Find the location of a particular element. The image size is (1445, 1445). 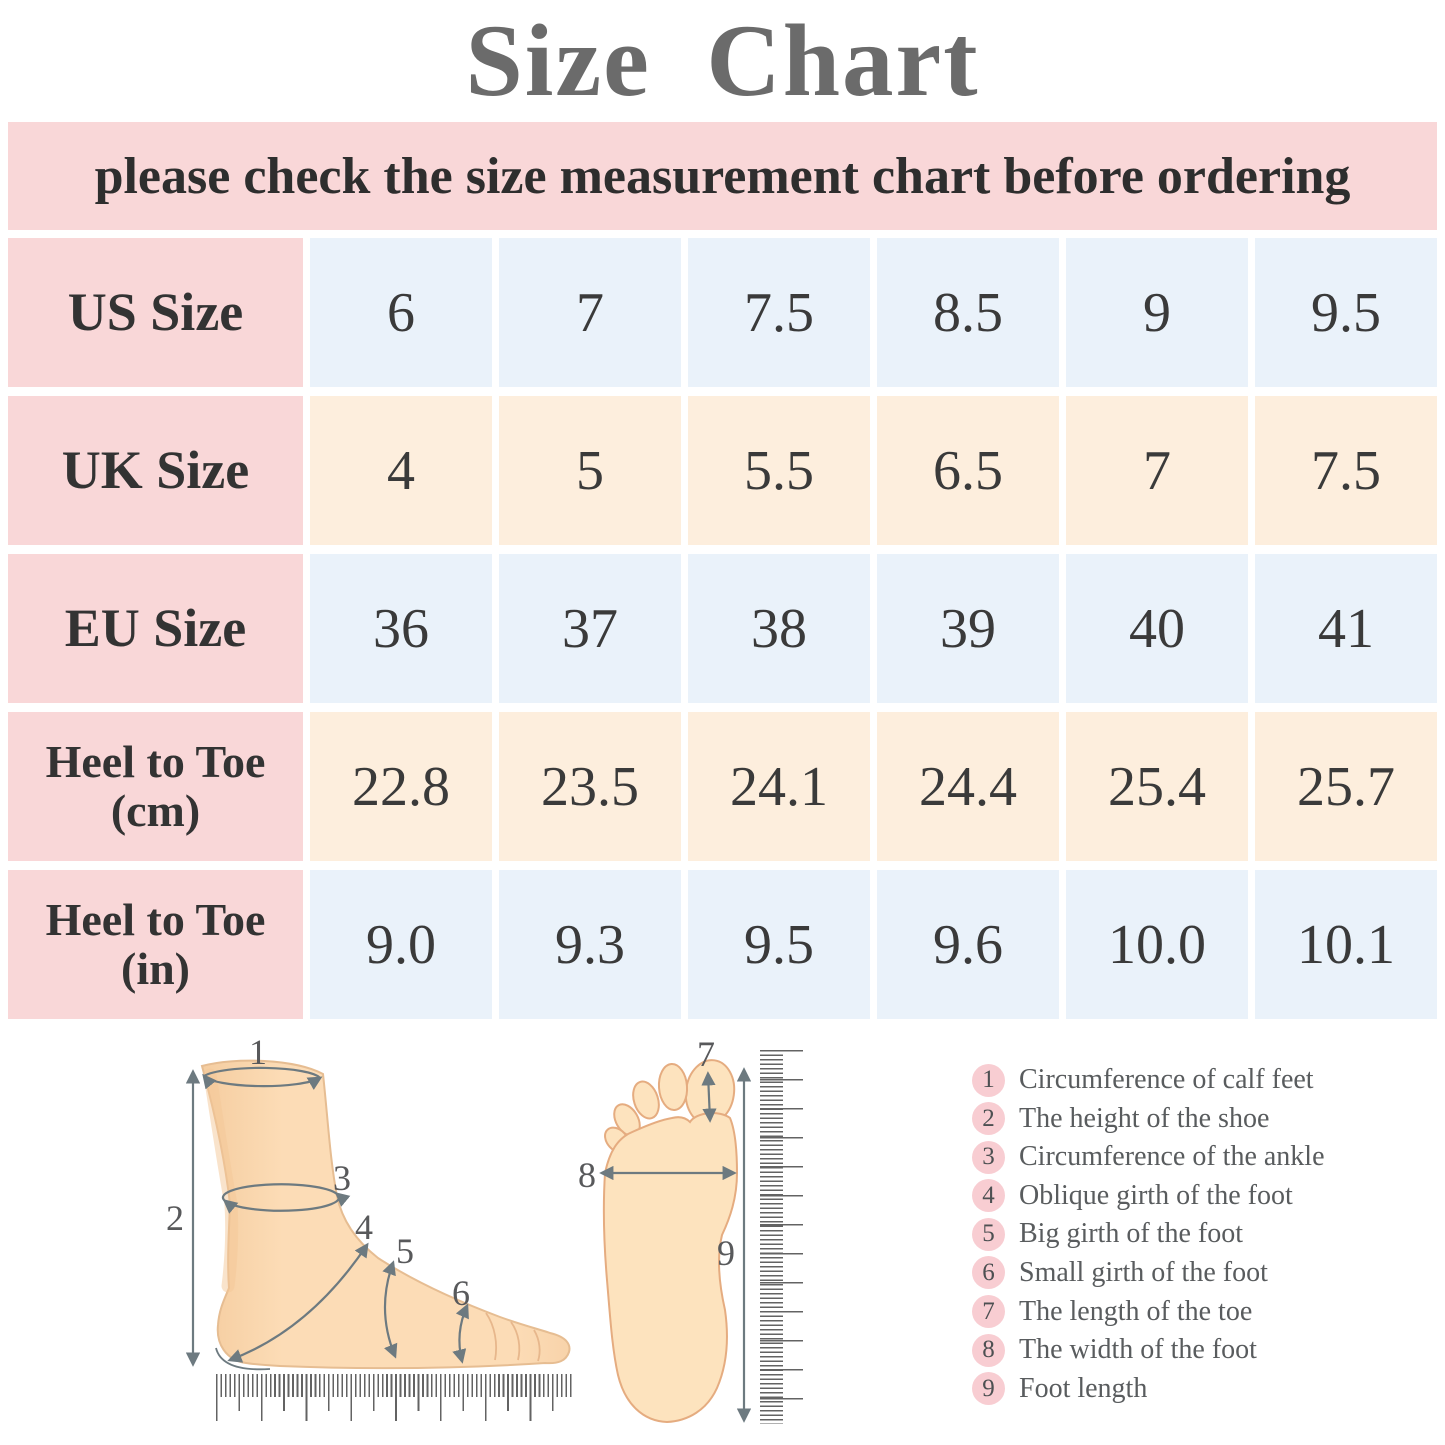

legend-item-text: The length of the toe is located at coordinates (1136, 1311).